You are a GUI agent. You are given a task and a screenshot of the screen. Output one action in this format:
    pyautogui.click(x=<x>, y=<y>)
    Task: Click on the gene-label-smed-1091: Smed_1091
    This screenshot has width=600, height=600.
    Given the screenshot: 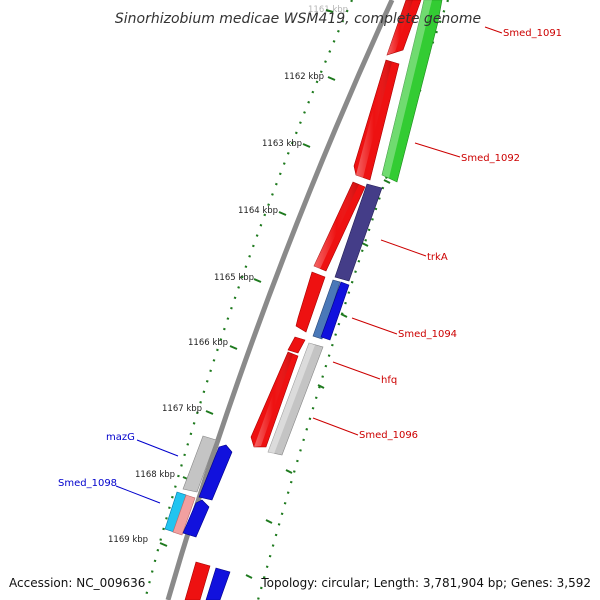 What is the action you would take?
    pyautogui.click(x=532, y=33)
    